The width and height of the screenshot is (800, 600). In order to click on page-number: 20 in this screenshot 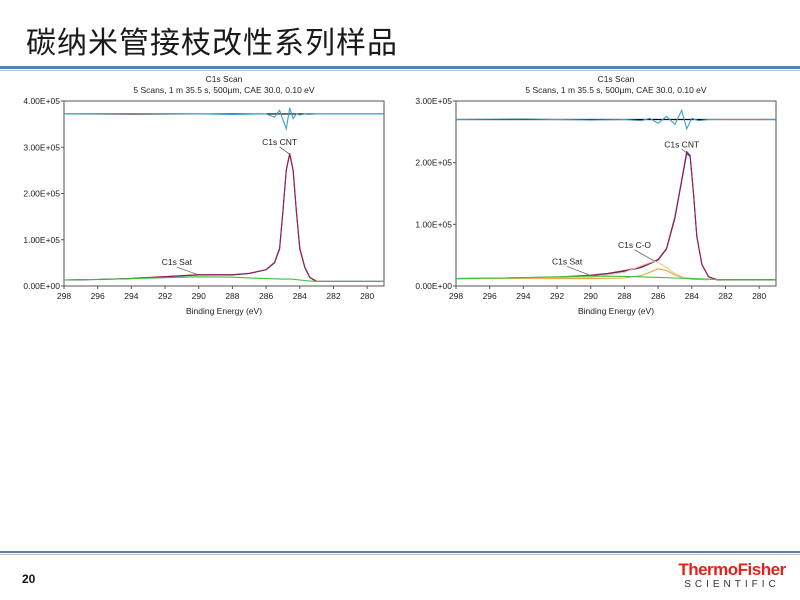, I will do `click(29, 579)`.